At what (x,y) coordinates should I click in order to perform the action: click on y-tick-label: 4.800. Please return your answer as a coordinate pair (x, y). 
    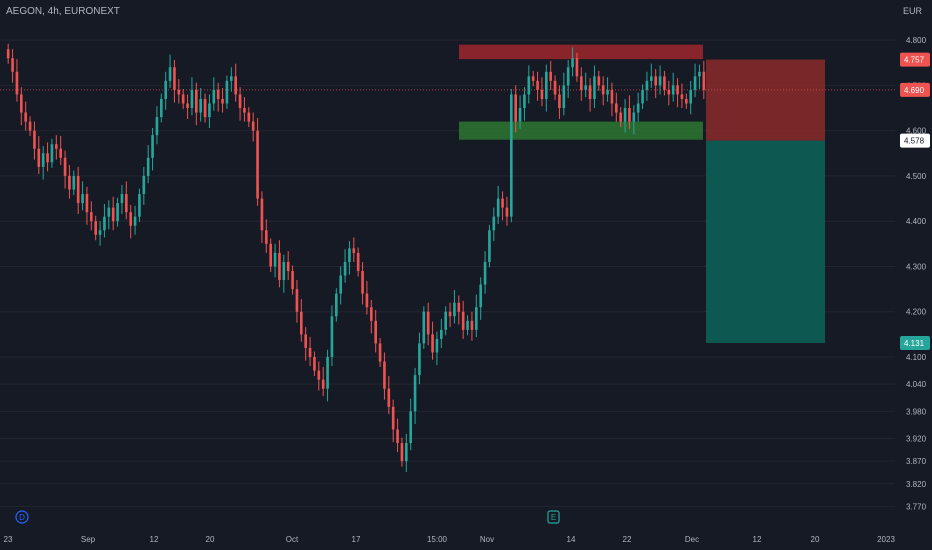
    Looking at the image, I should click on (916, 40).